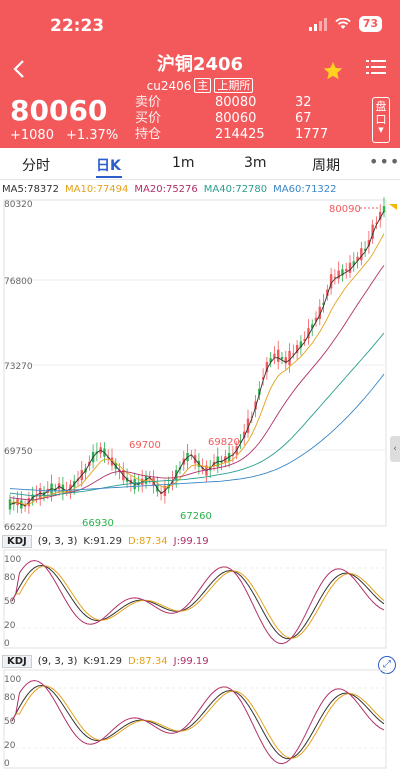 The width and height of the screenshot is (400, 780). What do you see at coordinates (345, 209) in the screenshot?
I see `annotation-last: 80090` at bounding box center [345, 209].